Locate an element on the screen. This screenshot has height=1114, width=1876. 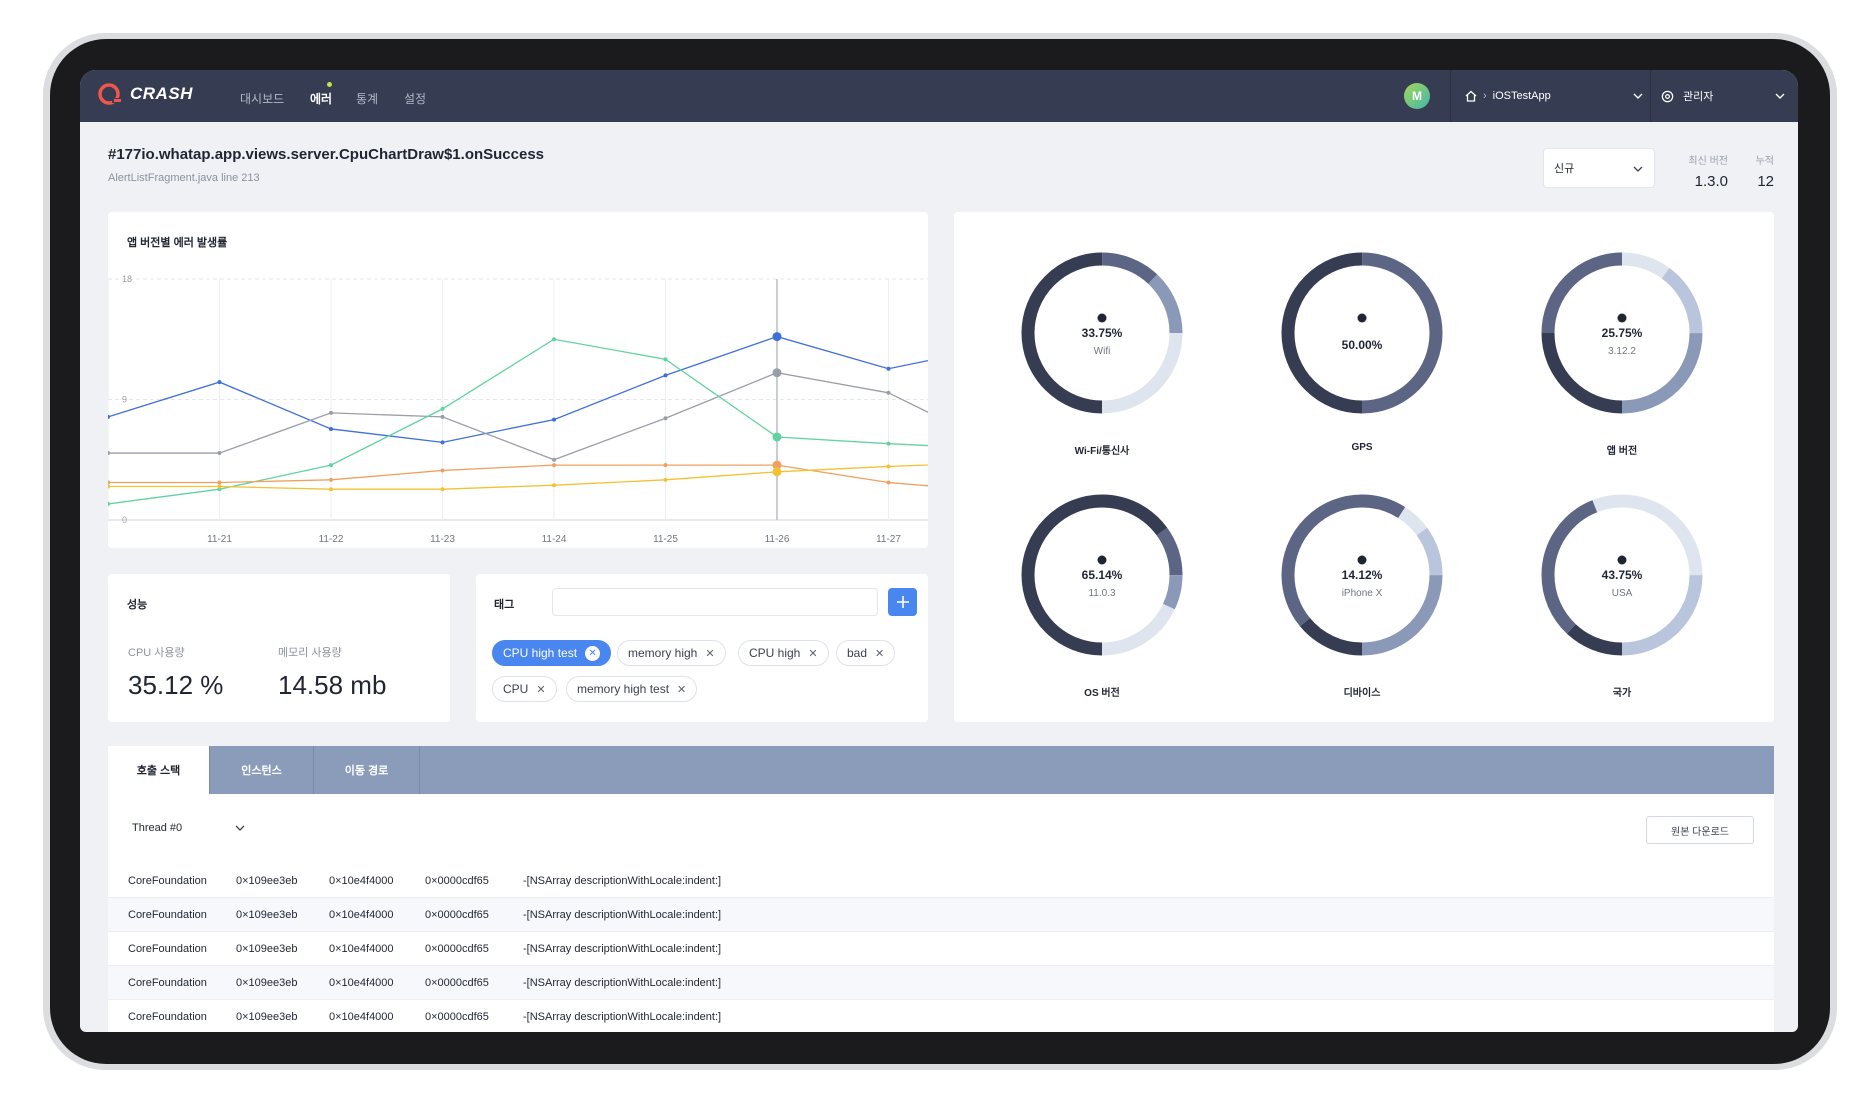
tag-chip-label: CPU high is located at coordinates (775, 653).